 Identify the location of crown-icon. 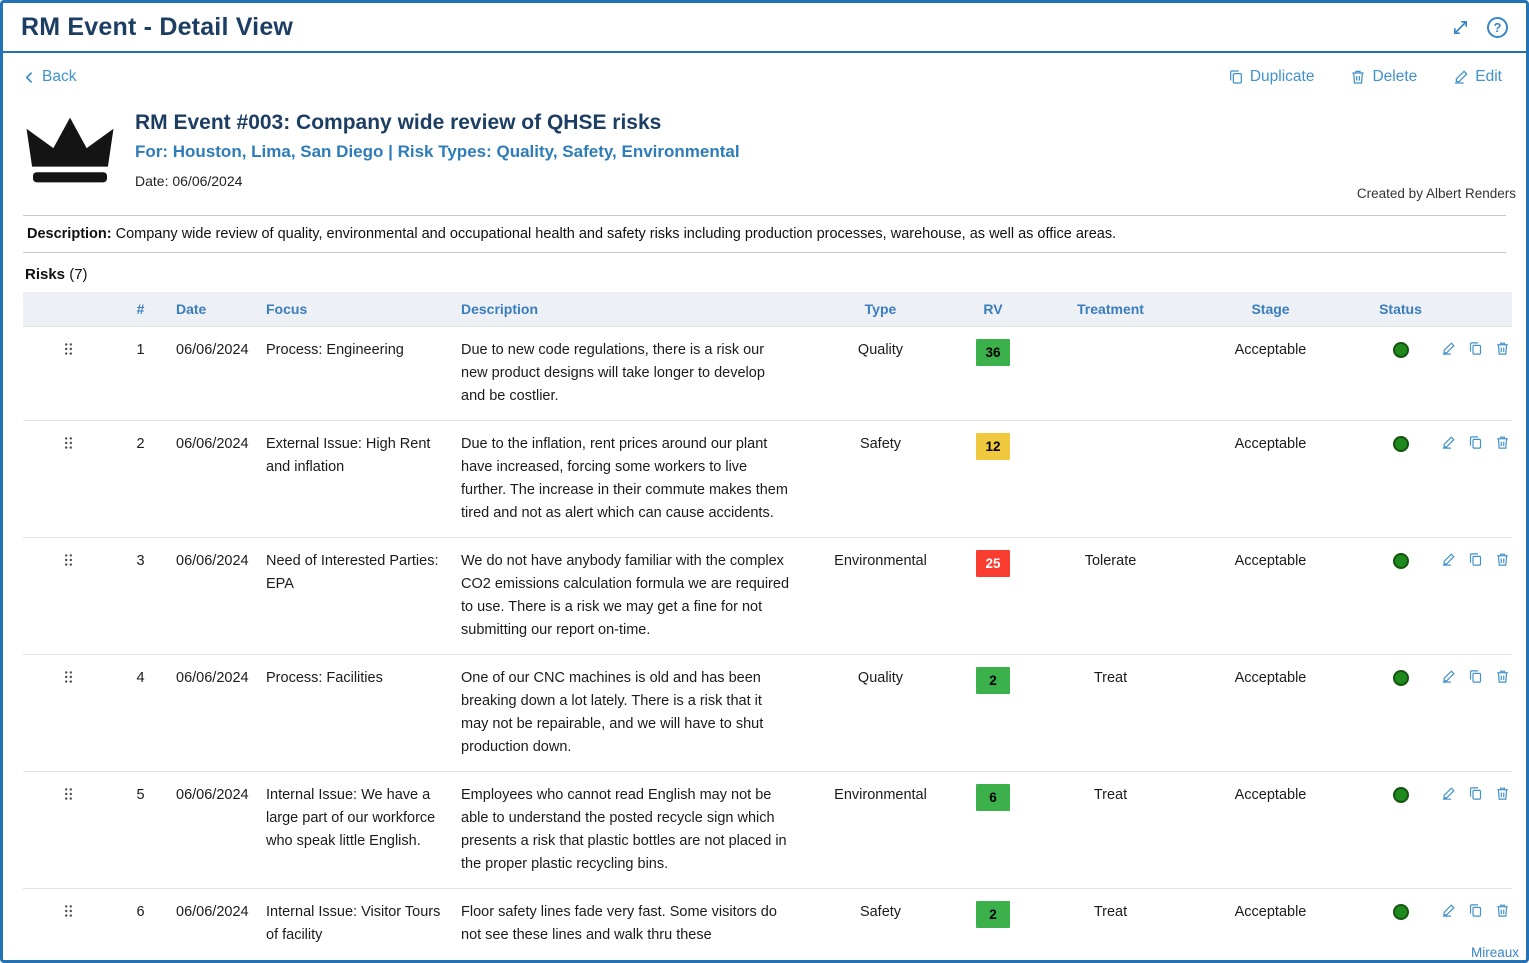
(70, 151).